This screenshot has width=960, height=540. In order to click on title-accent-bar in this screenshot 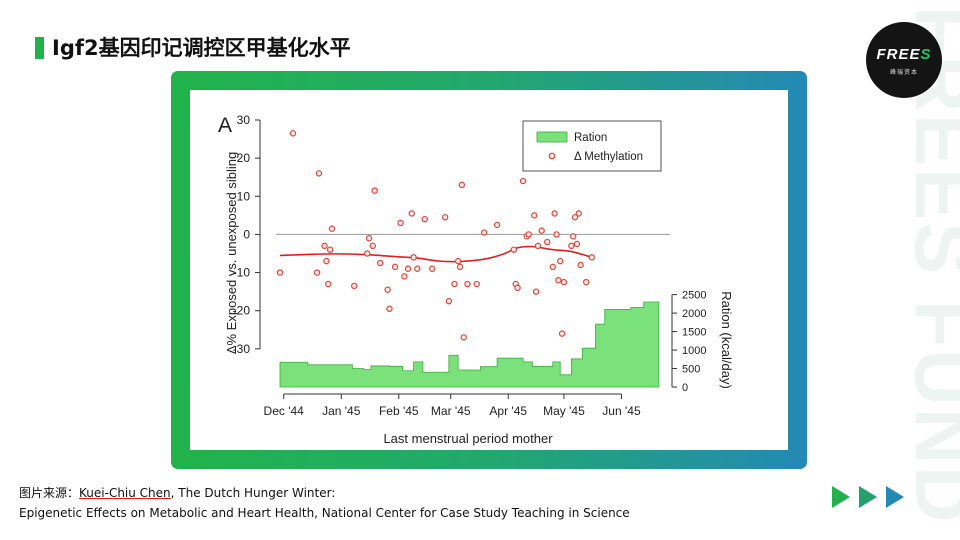, I will do `click(39, 48)`.